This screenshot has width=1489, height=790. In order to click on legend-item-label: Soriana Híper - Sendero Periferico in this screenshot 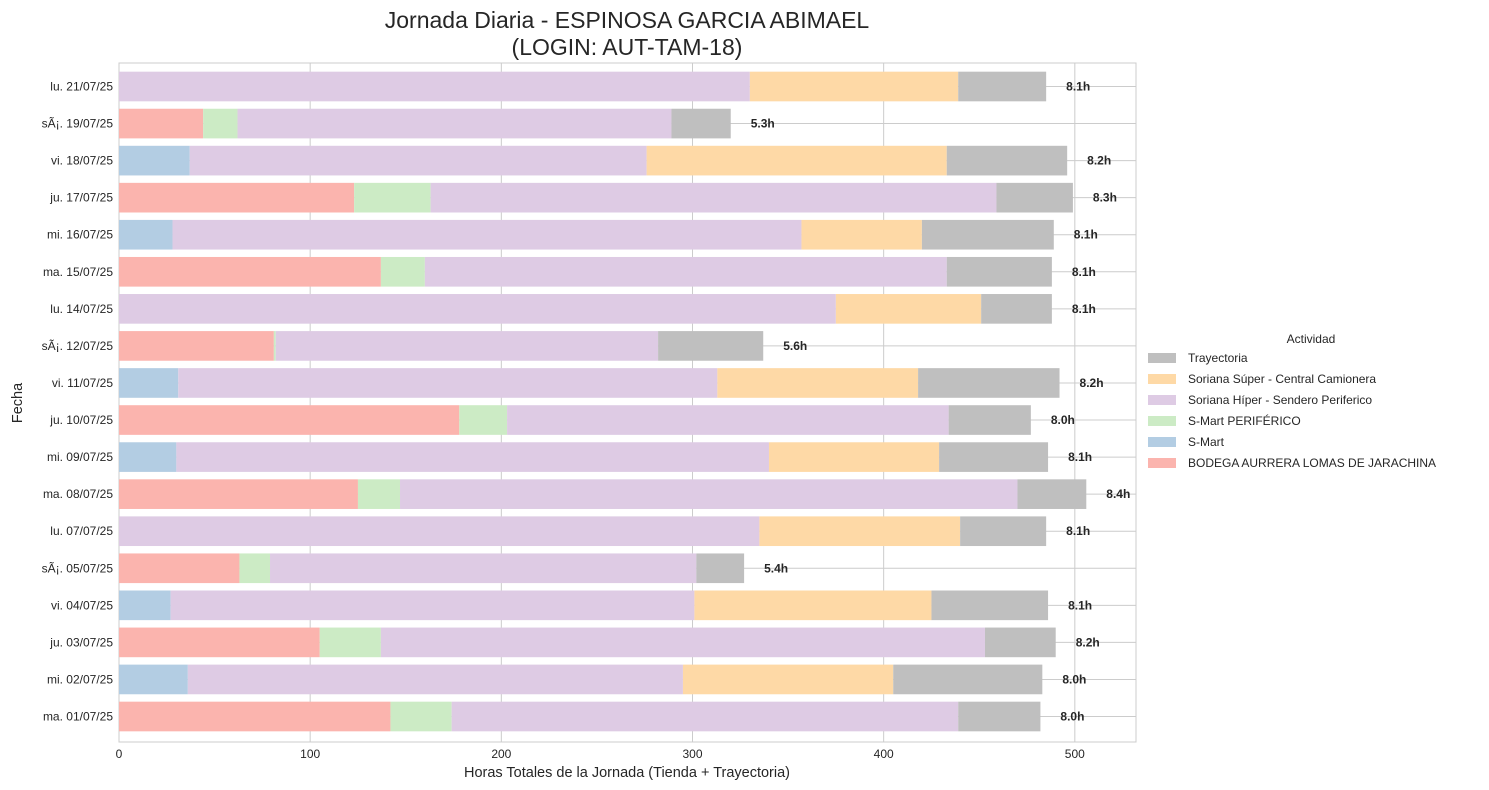, I will do `click(1280, 400)`.